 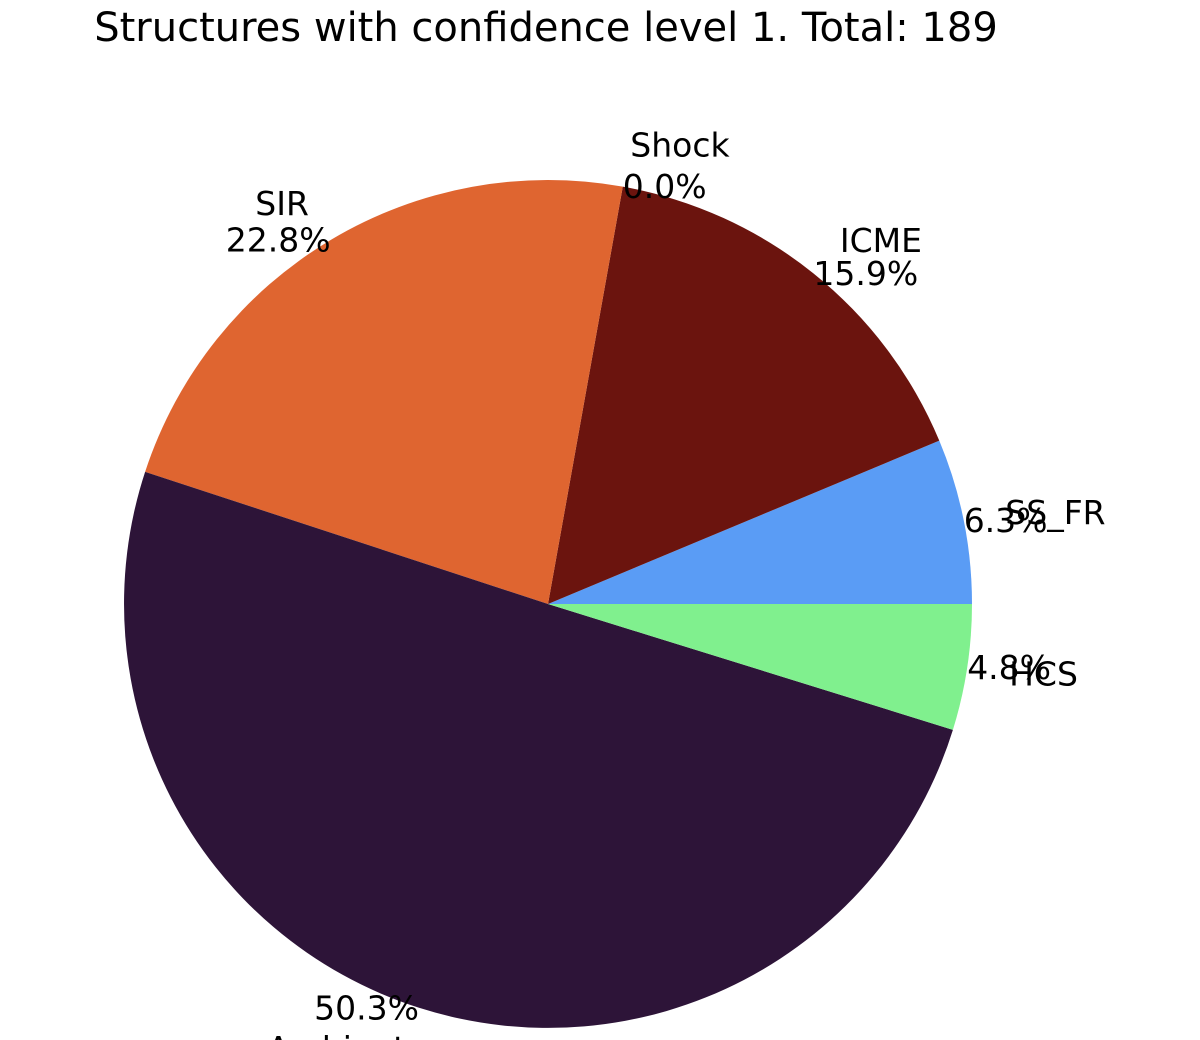 I want to click on pie-slice-icme, so click(x=744, y=395).